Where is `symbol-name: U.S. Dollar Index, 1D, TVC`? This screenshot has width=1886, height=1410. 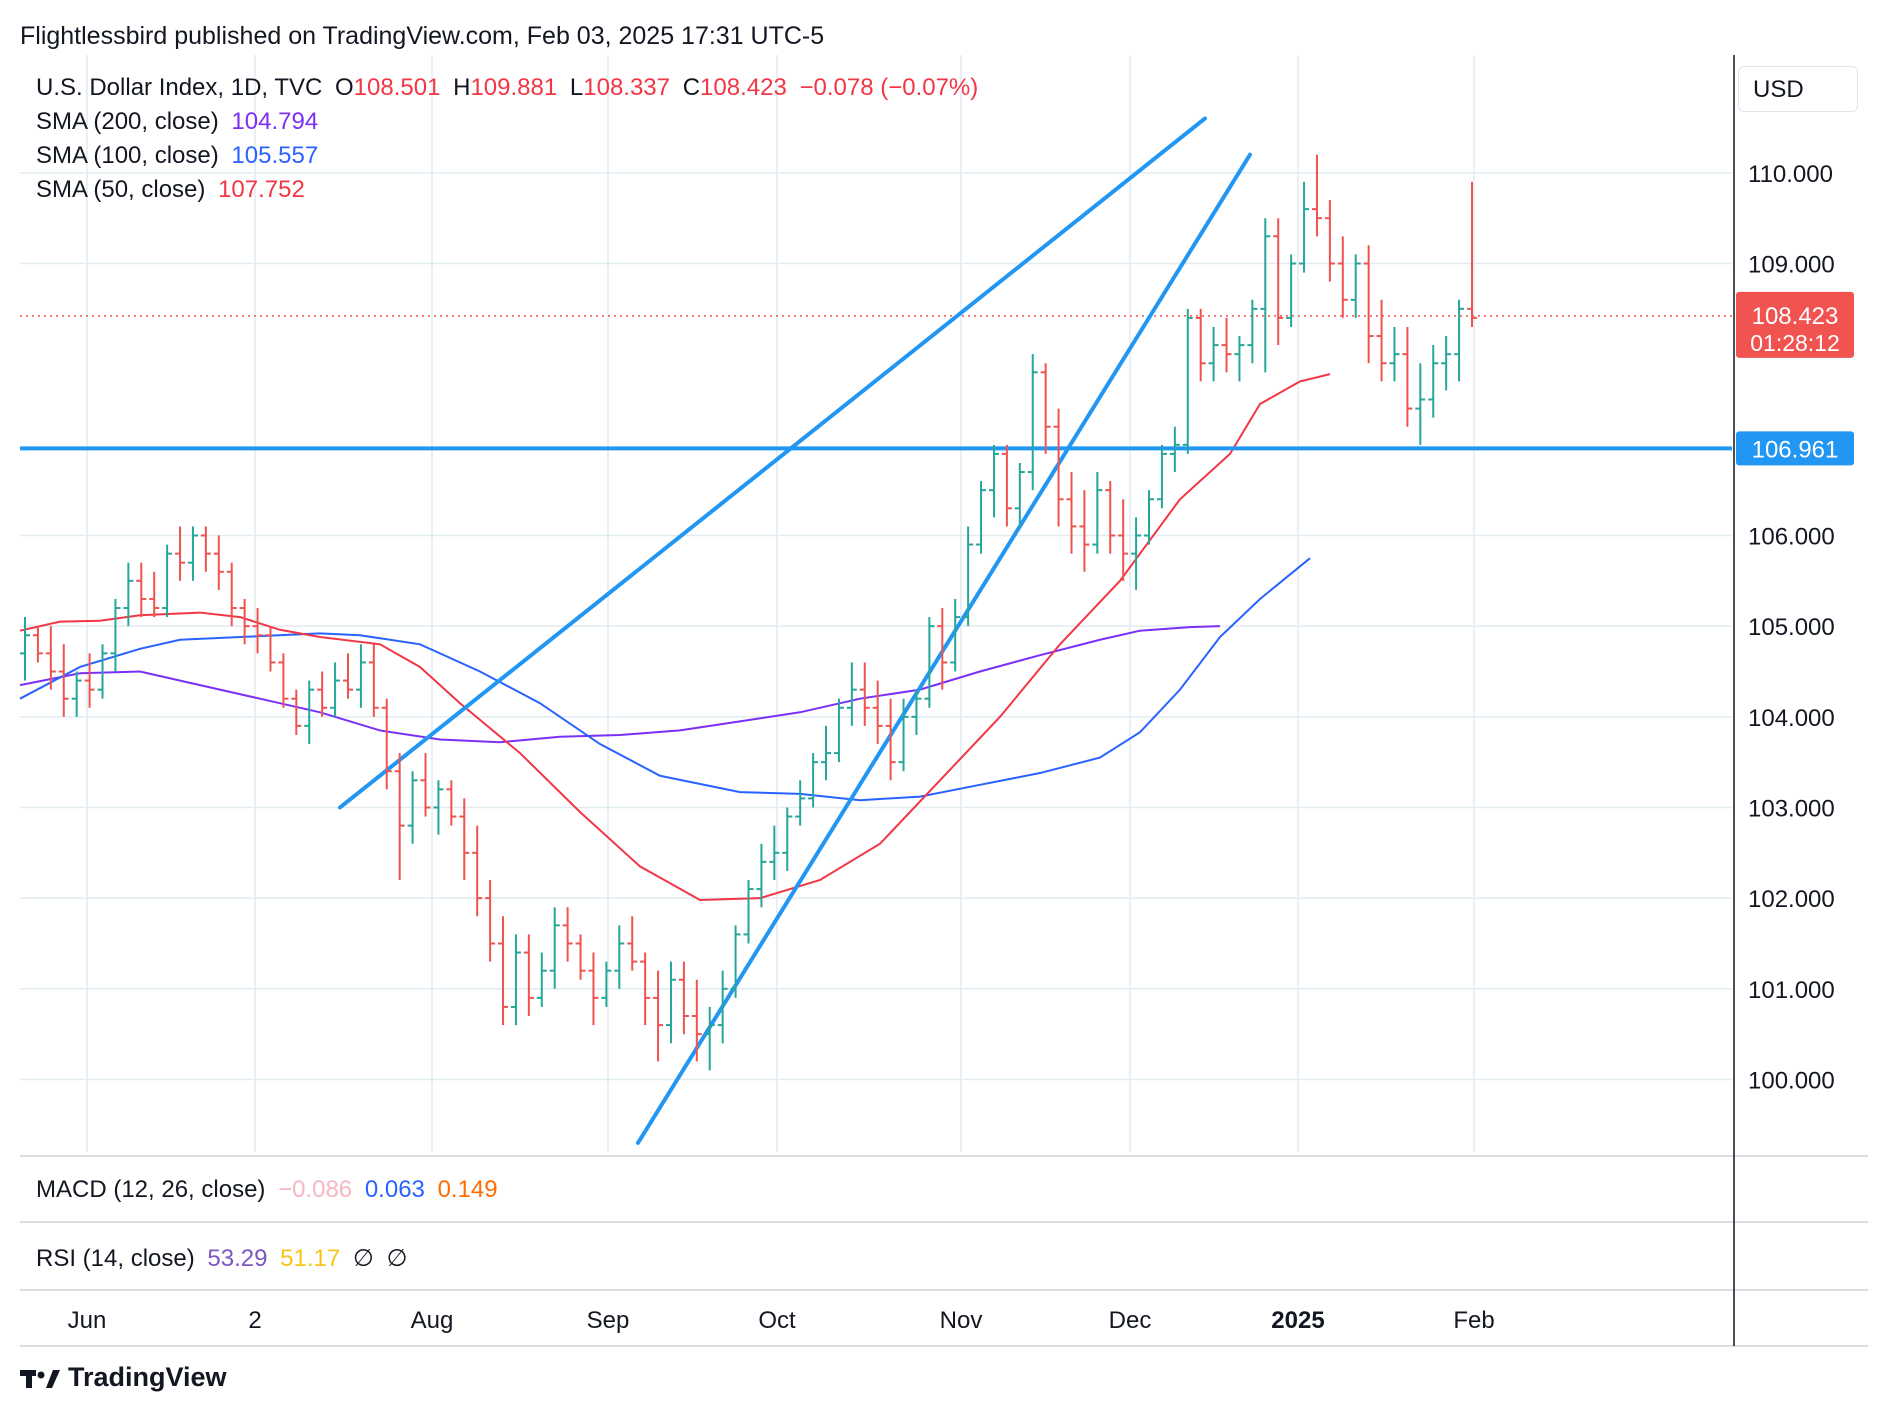 symbol-name: U.S. Dollar Index, 1D, TVC is located at coordinates (179, 87).